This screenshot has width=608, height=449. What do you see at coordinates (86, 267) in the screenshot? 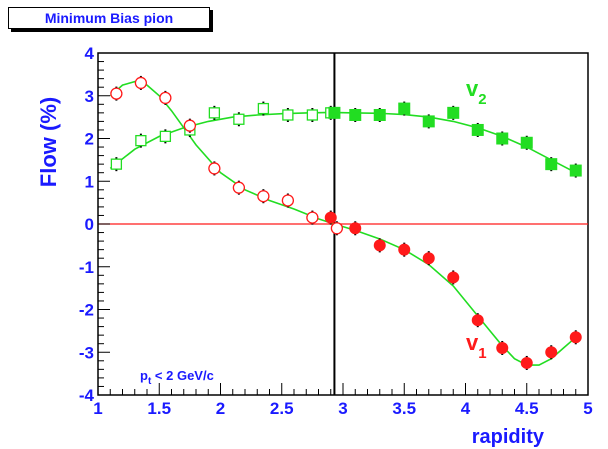
I see `y-tick-label: -1` at bounding box center [86, 267].